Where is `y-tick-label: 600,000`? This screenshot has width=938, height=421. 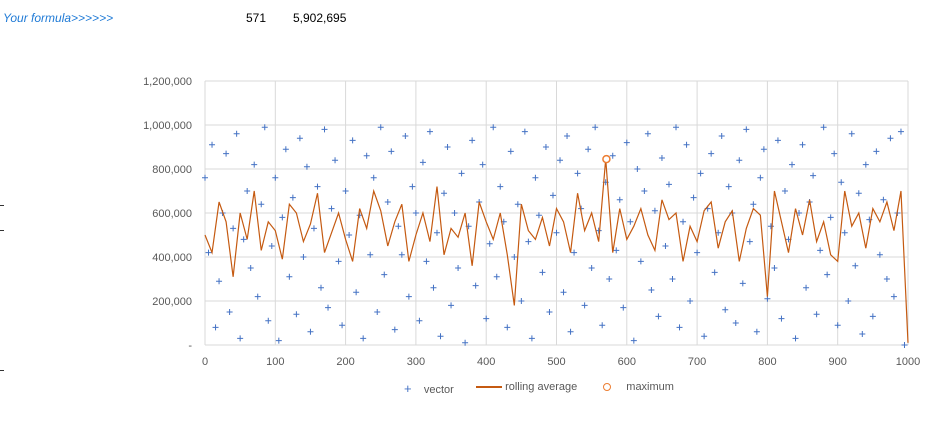
y-tick-label: 600,000 is located at coordinates (172, 214).